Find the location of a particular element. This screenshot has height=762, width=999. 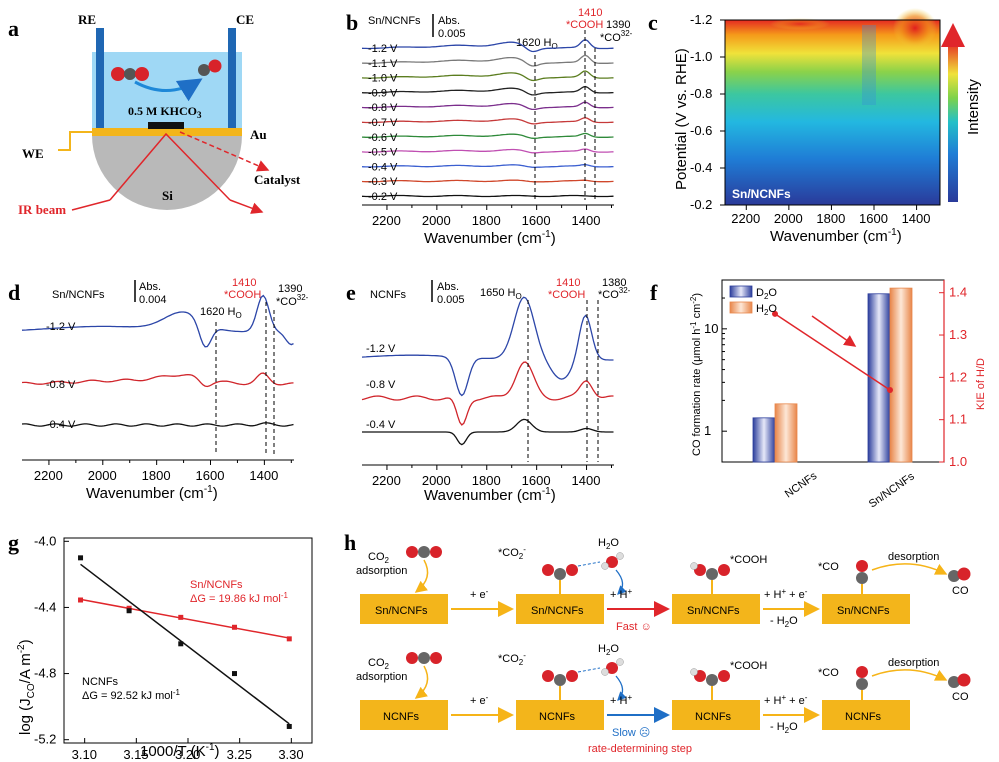

h1-co2-label: CO2 is located at coordinates (379, 558).